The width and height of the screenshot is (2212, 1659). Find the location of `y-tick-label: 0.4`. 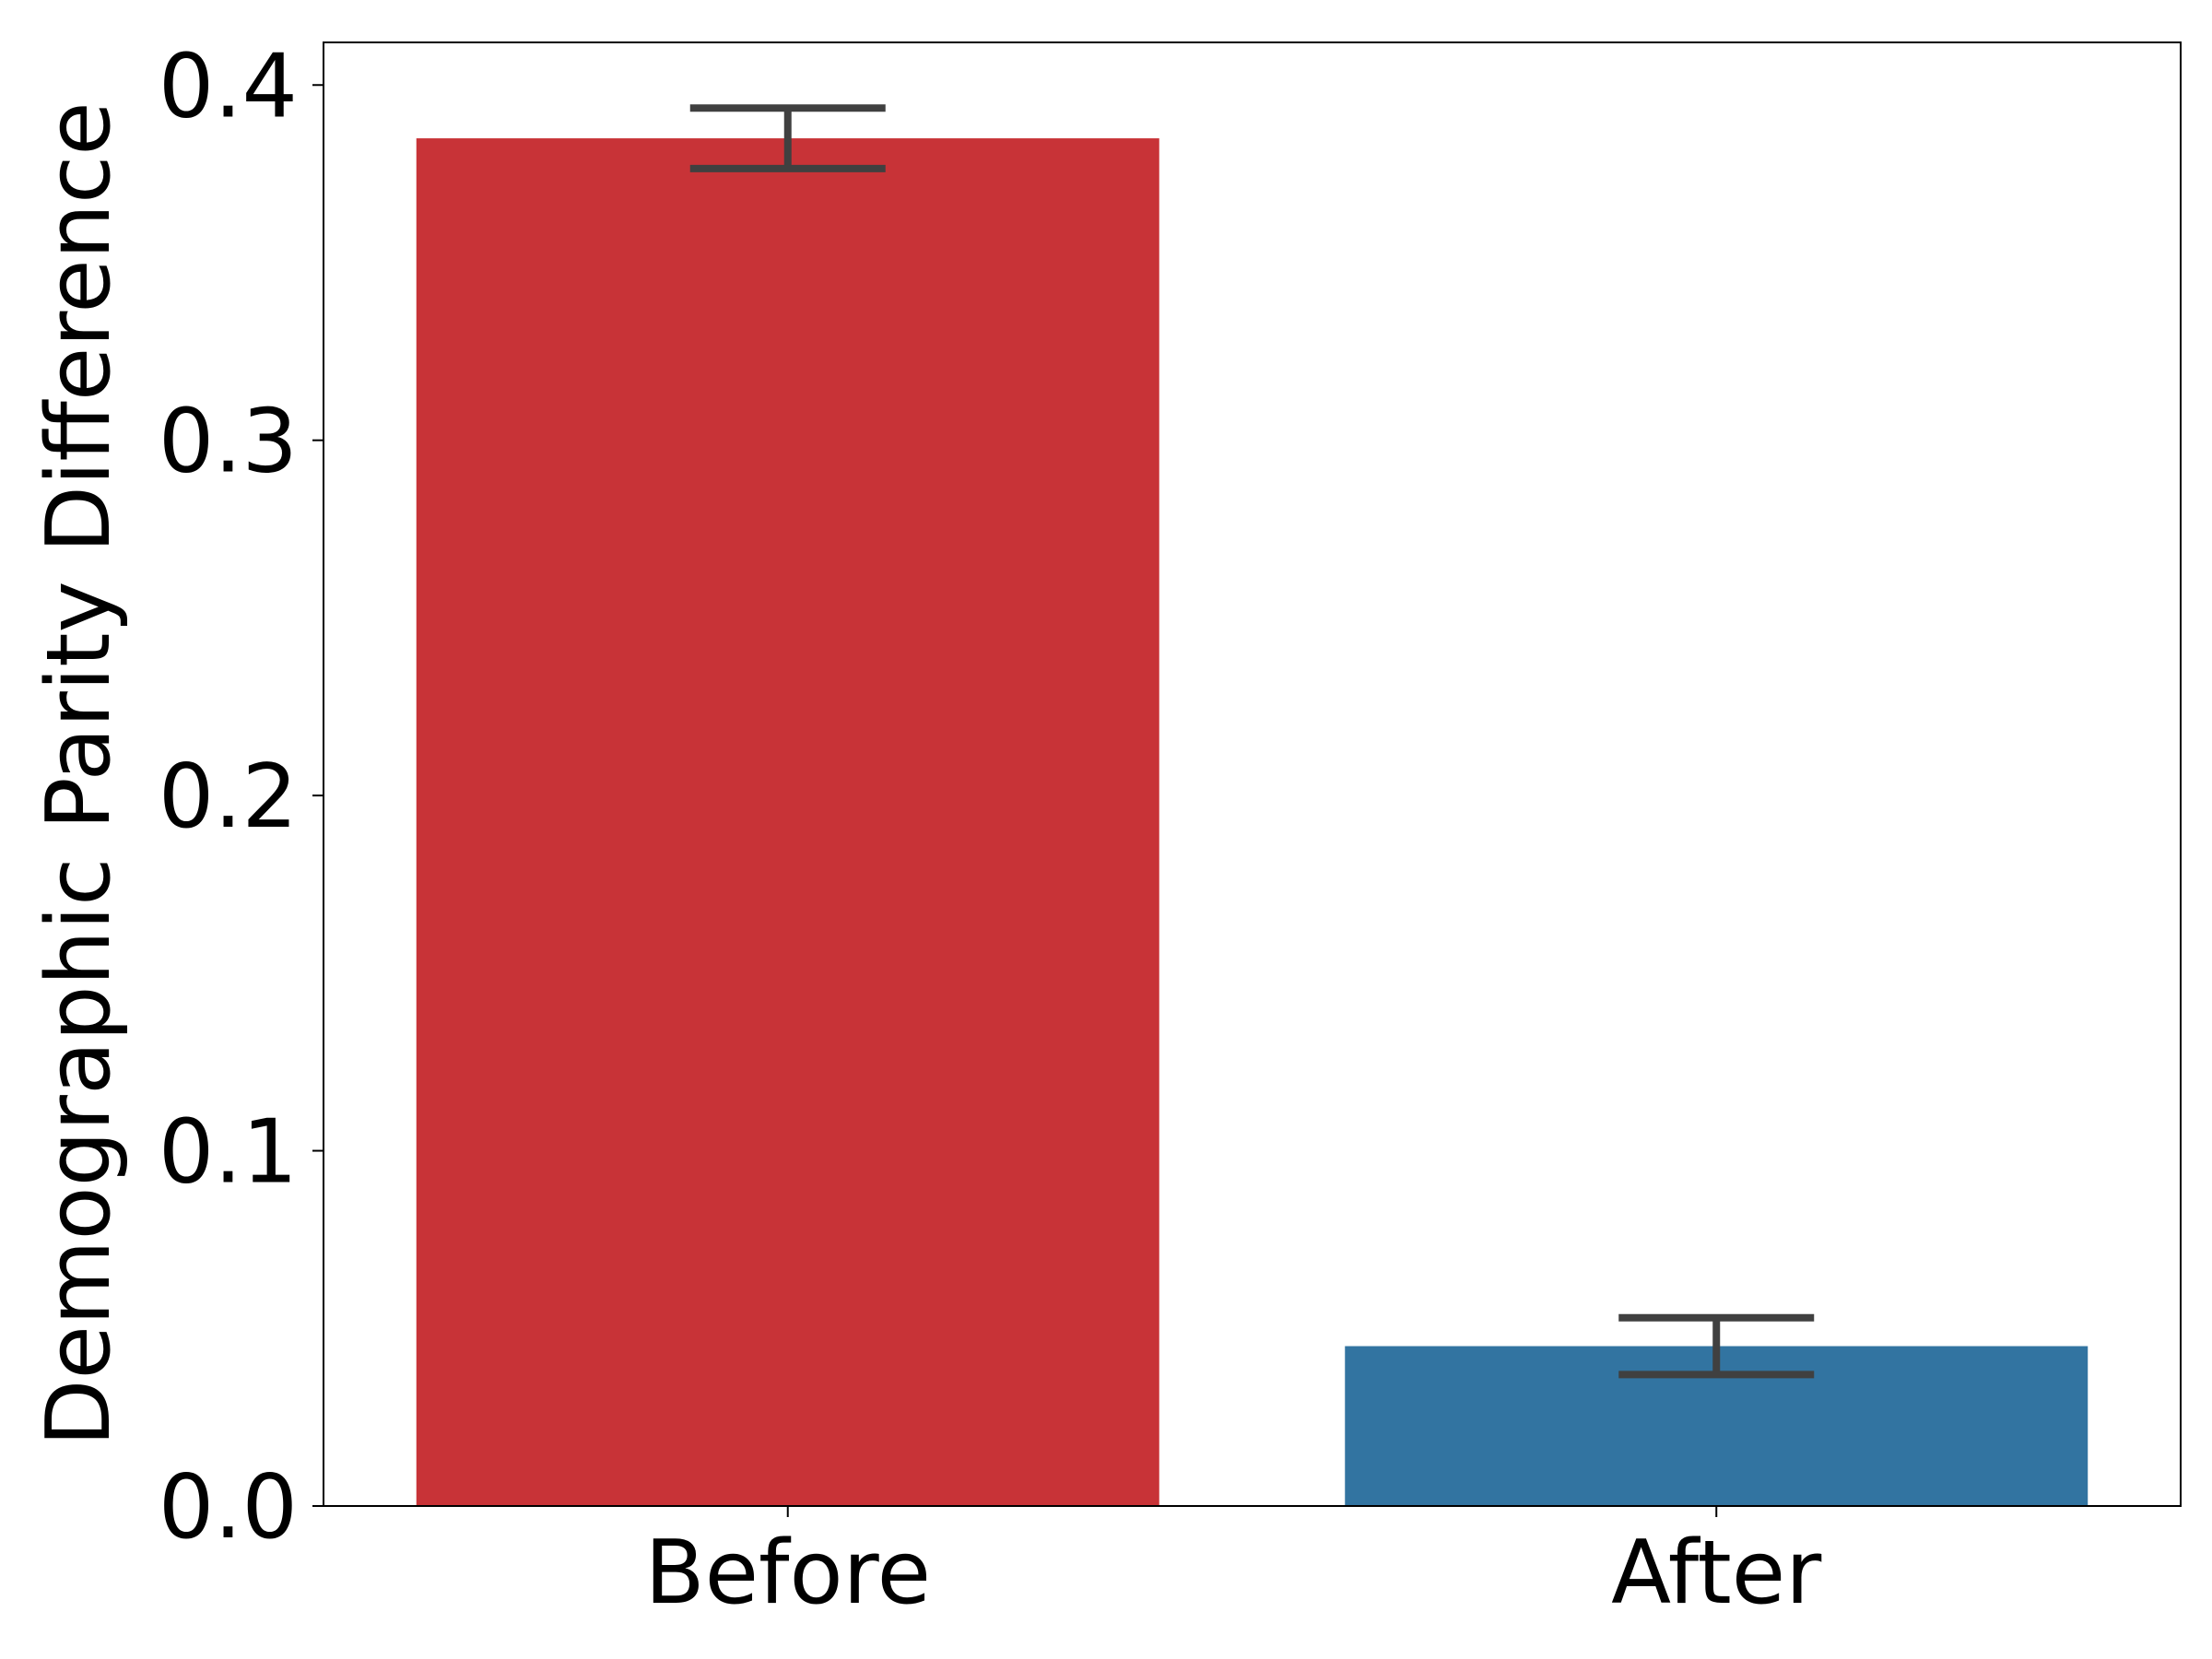

y-tick-label: 0.4 is located at coordinates (228, 86).